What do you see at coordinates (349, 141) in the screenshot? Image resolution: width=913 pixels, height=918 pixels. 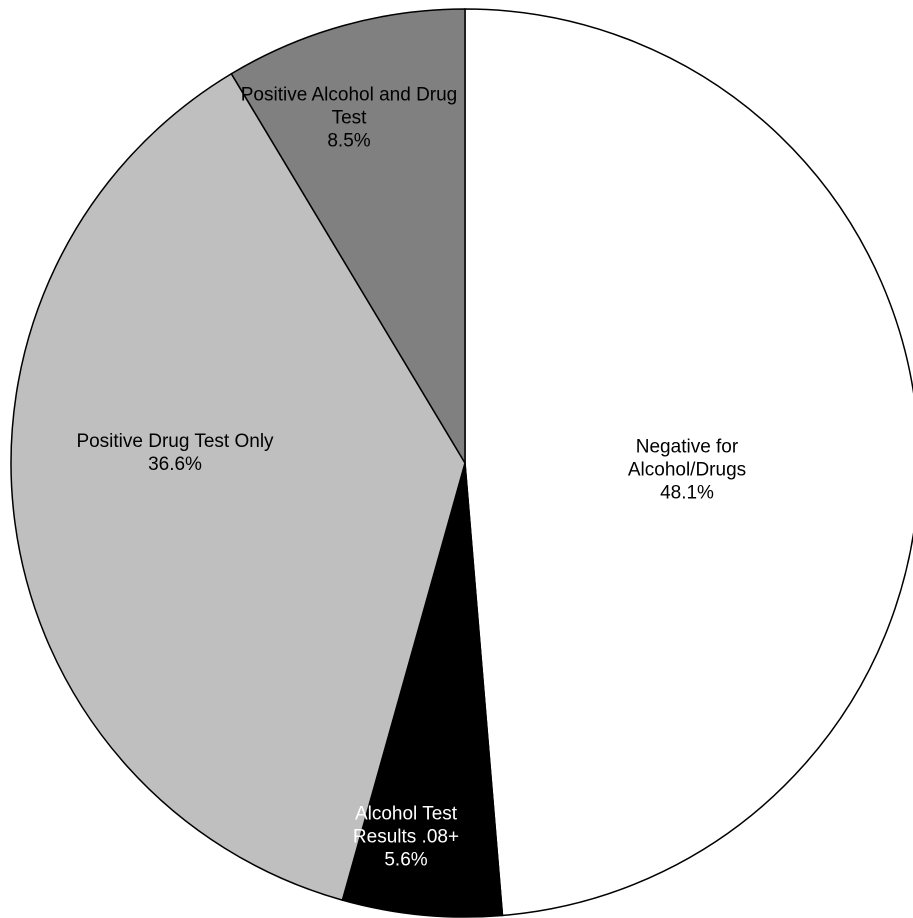 I see `value-label: 8.5%` at bounding box center [349, 141].